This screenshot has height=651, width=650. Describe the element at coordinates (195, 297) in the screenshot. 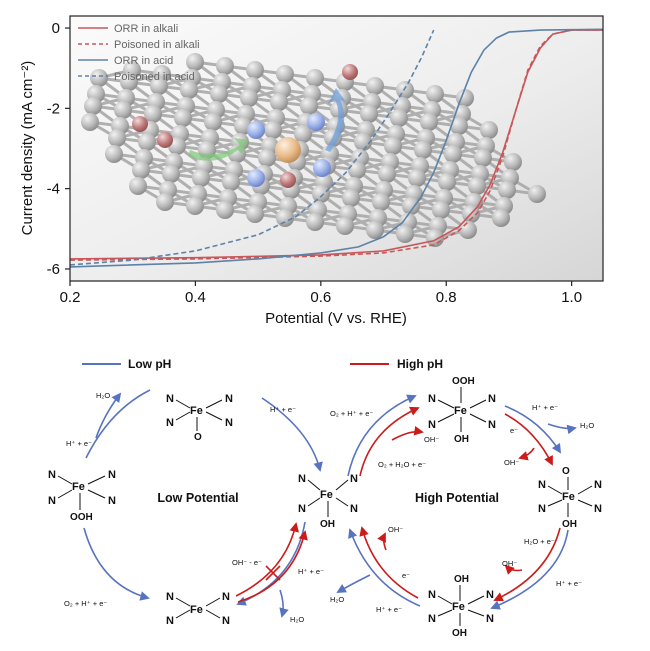

I see `x-tick-label: 0.4` at that location.